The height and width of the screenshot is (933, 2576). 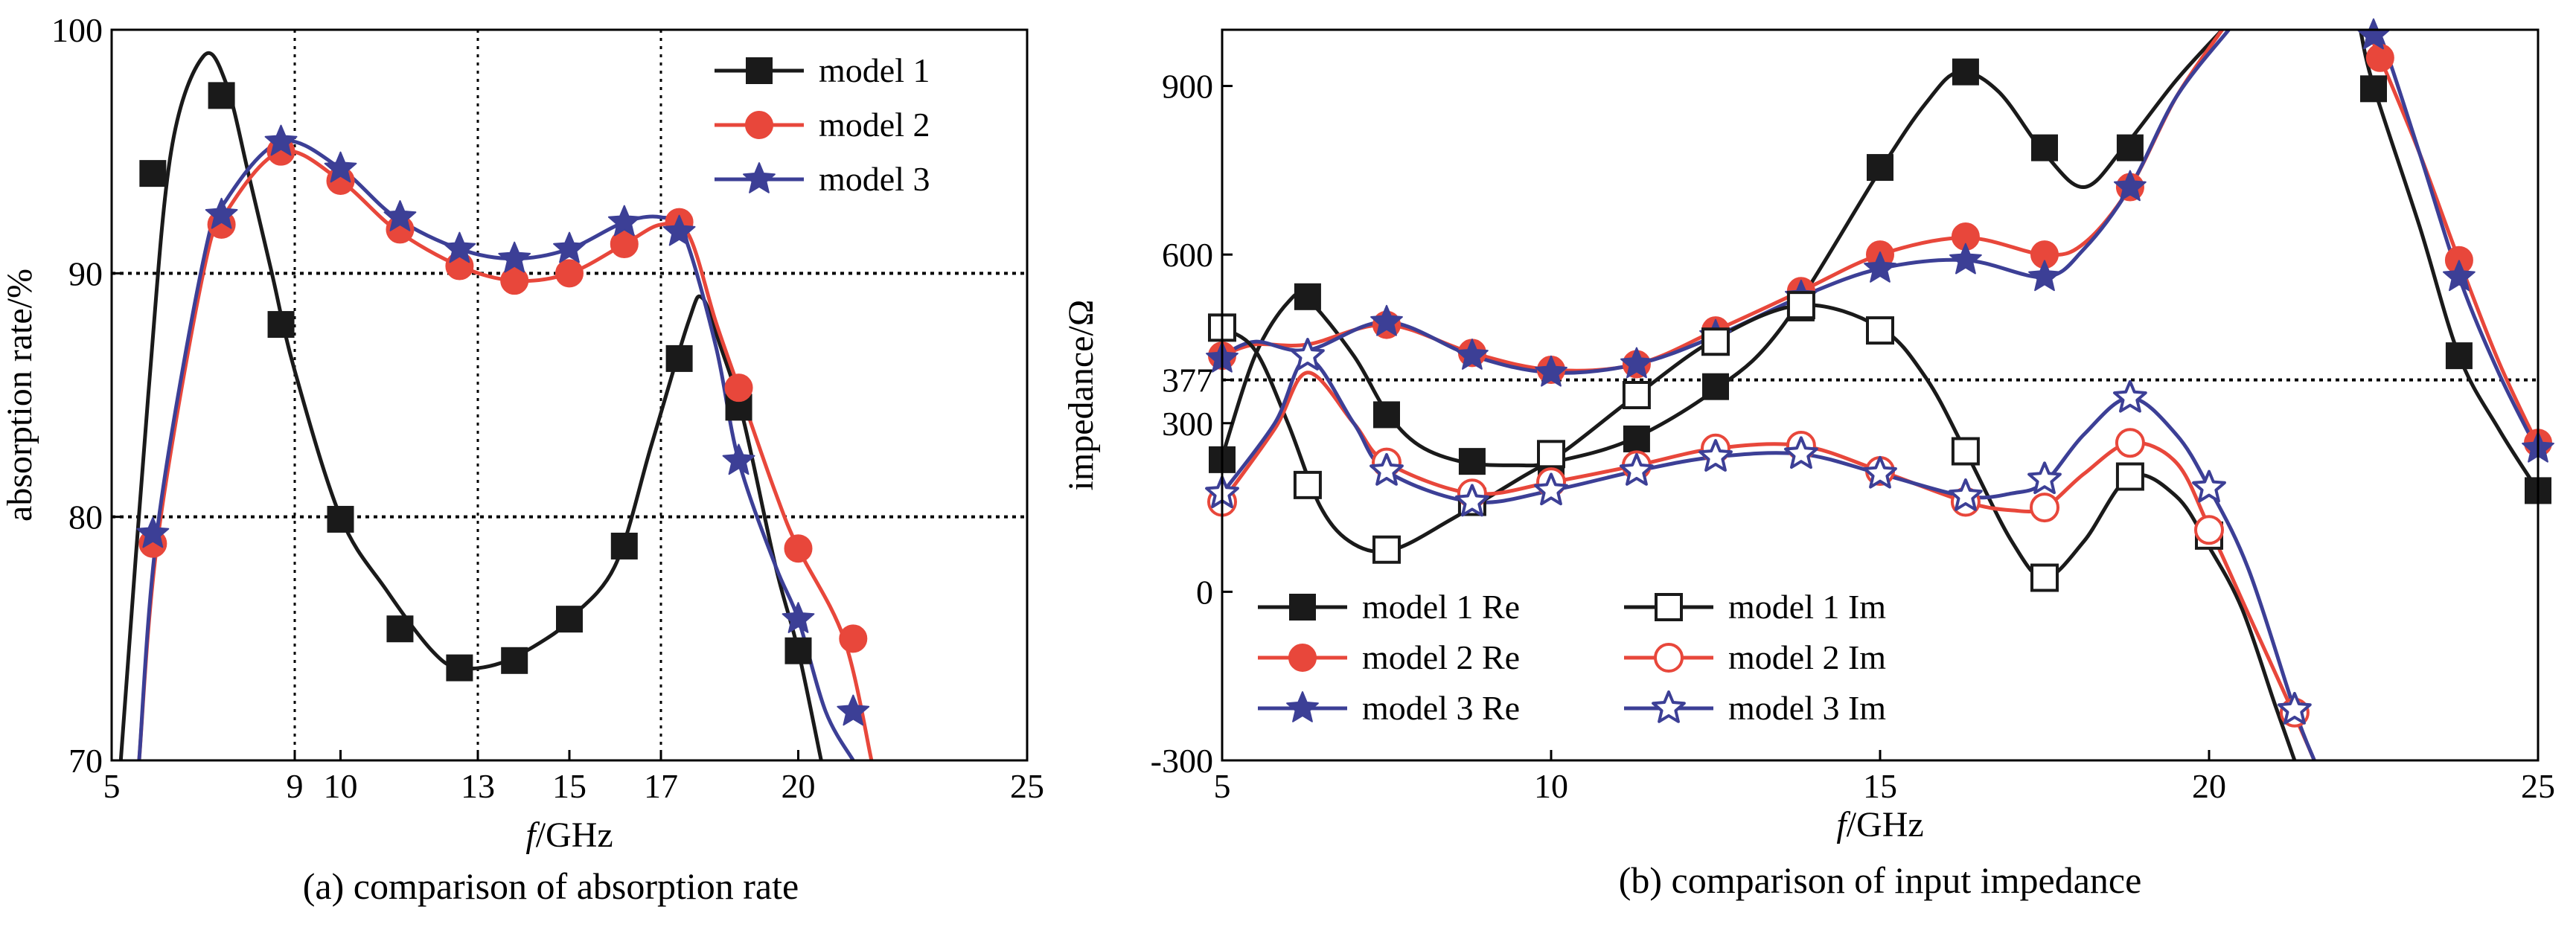 I want to click on b-x-tick-label: 25, so click(x=2538, y=786).